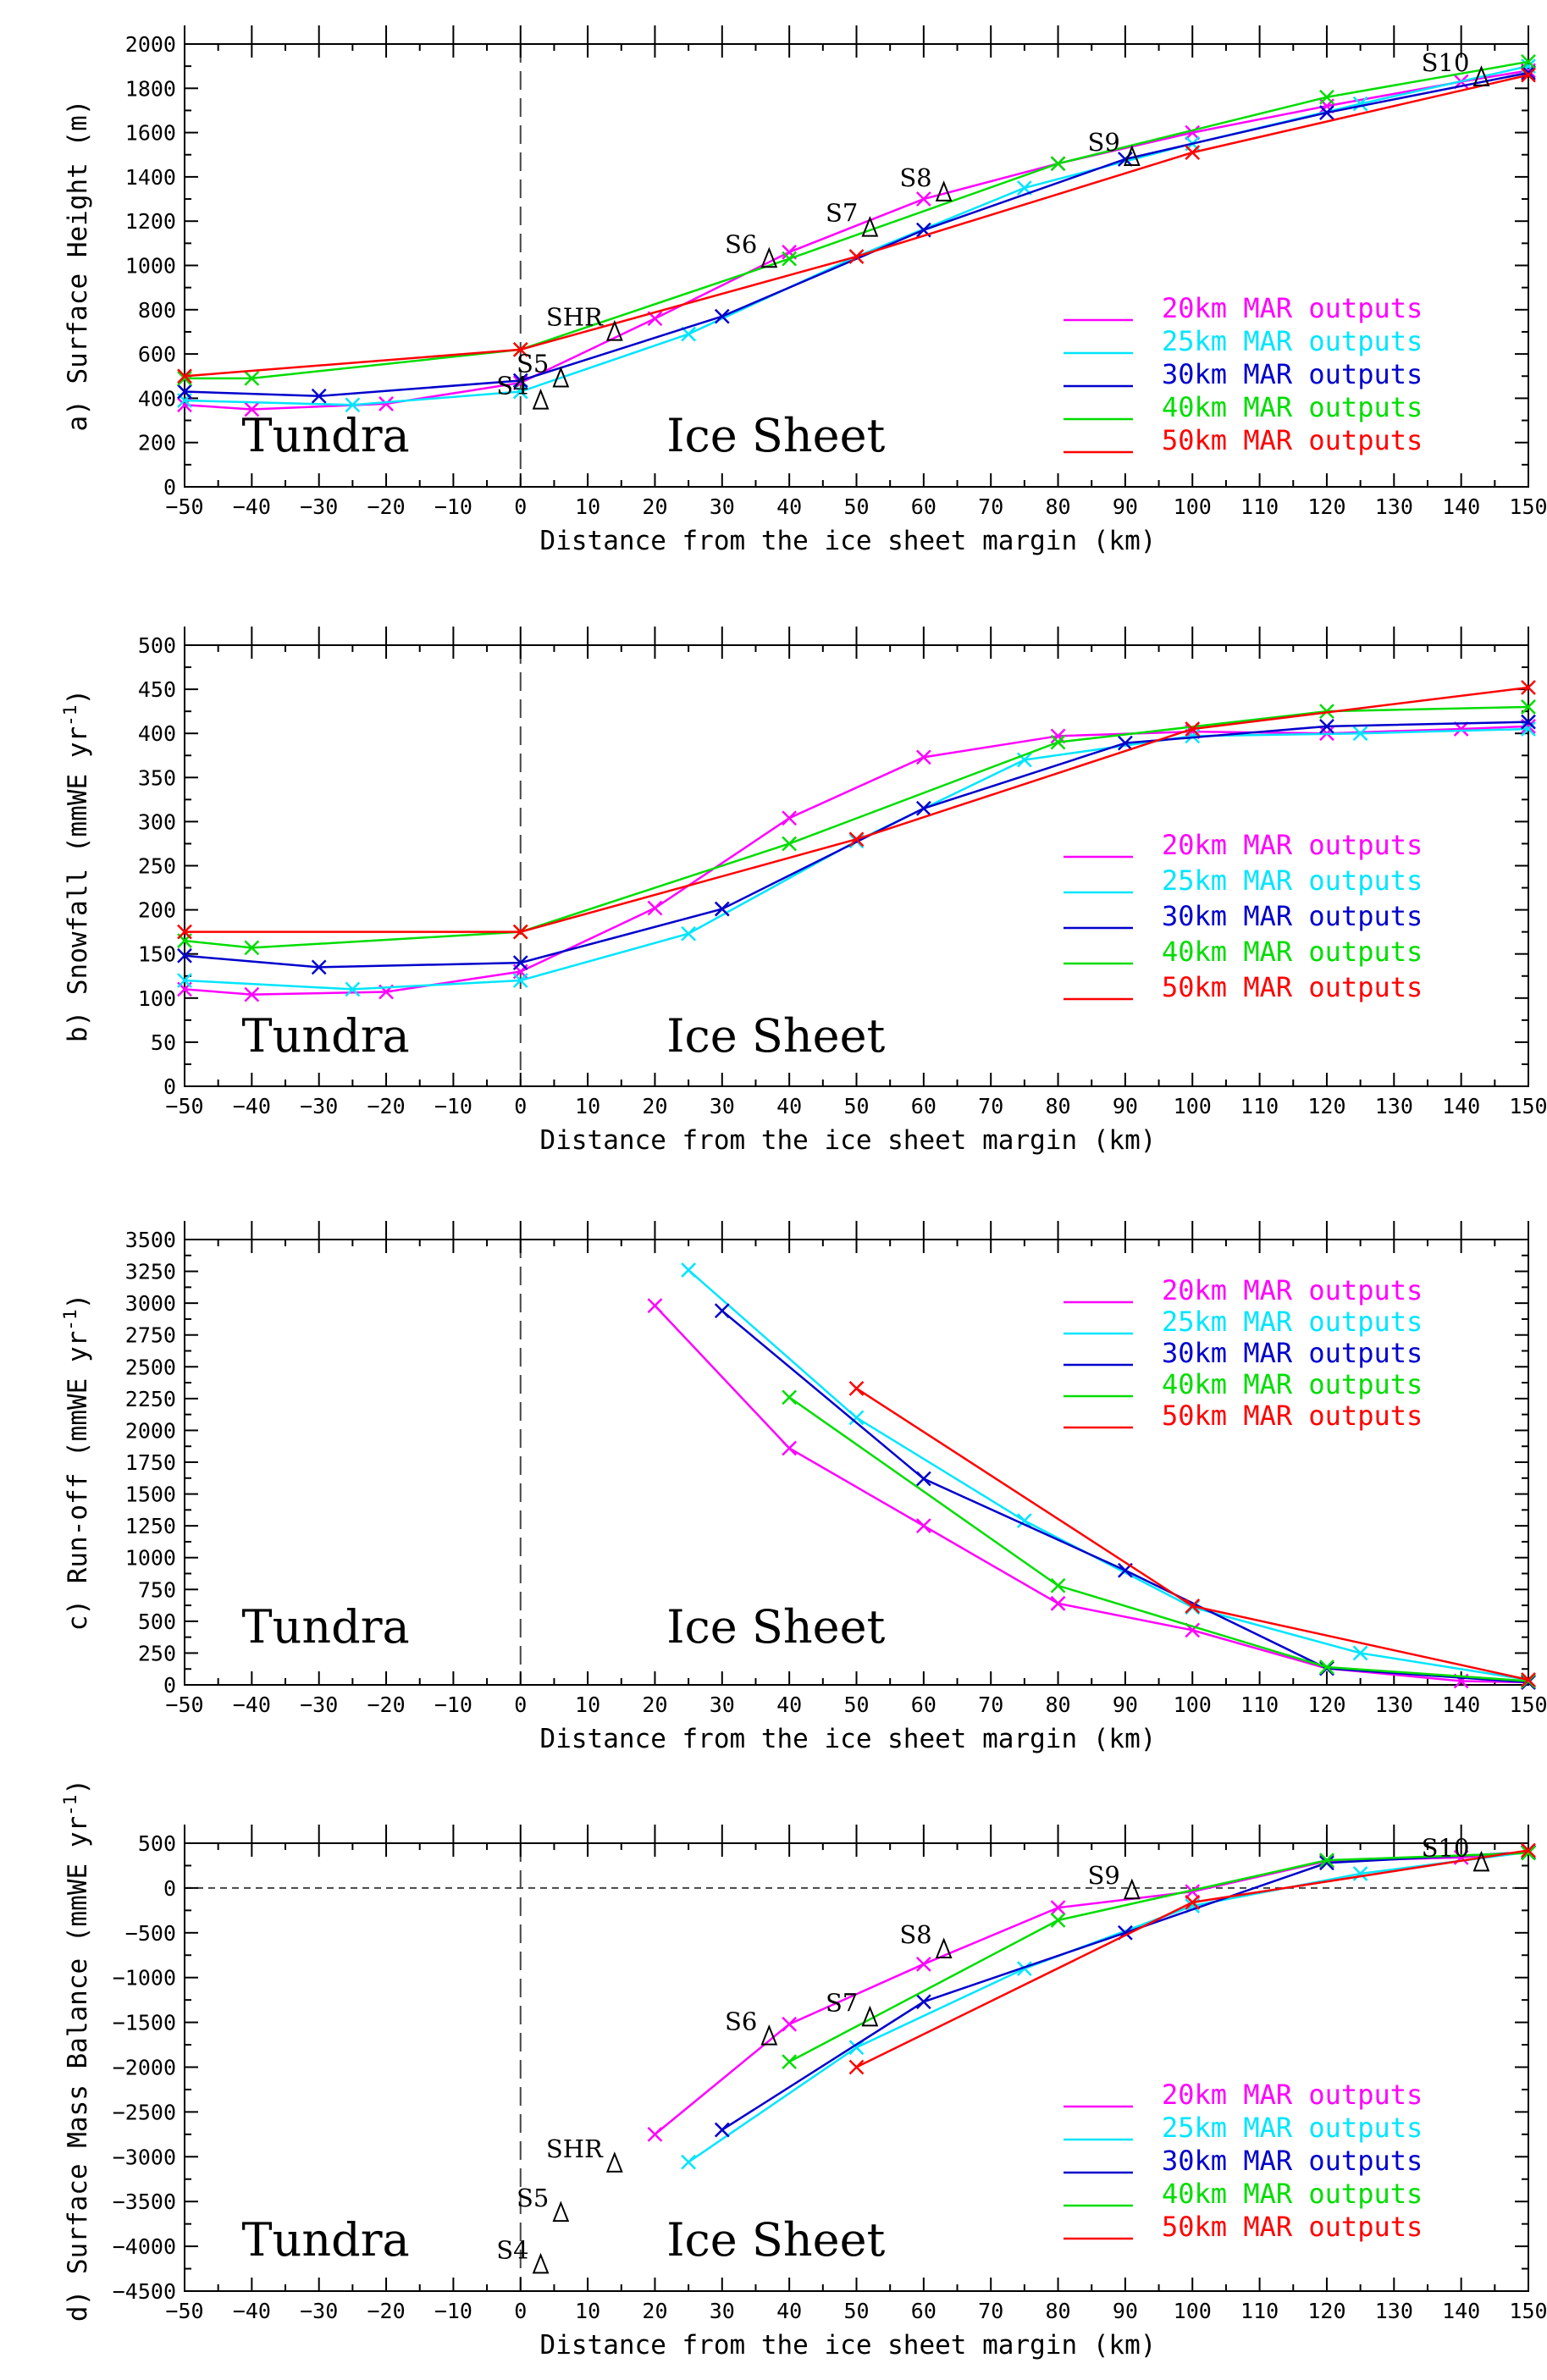 The width and height of the screenshot is (1547, 2380). I want to click on panel-c-series-20km-point, so click(655, 1306).